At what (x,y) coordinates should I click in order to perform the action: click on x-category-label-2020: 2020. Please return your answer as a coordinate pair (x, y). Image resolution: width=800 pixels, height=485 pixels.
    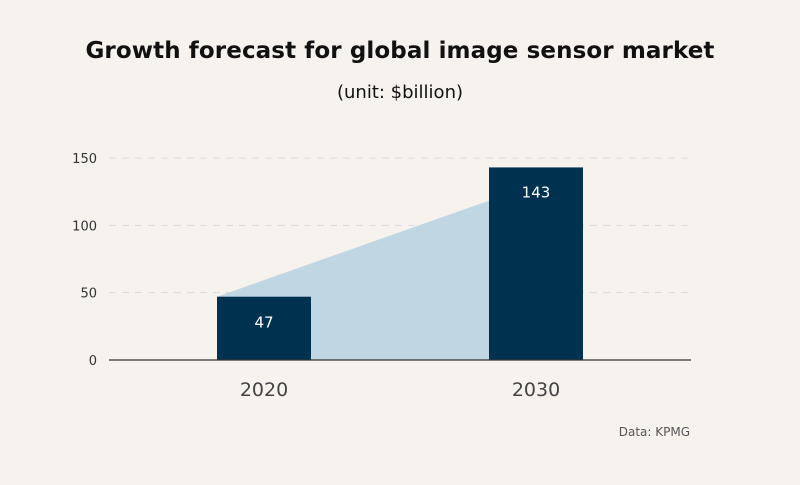
    Looking at the image, I should click on (264, 390).